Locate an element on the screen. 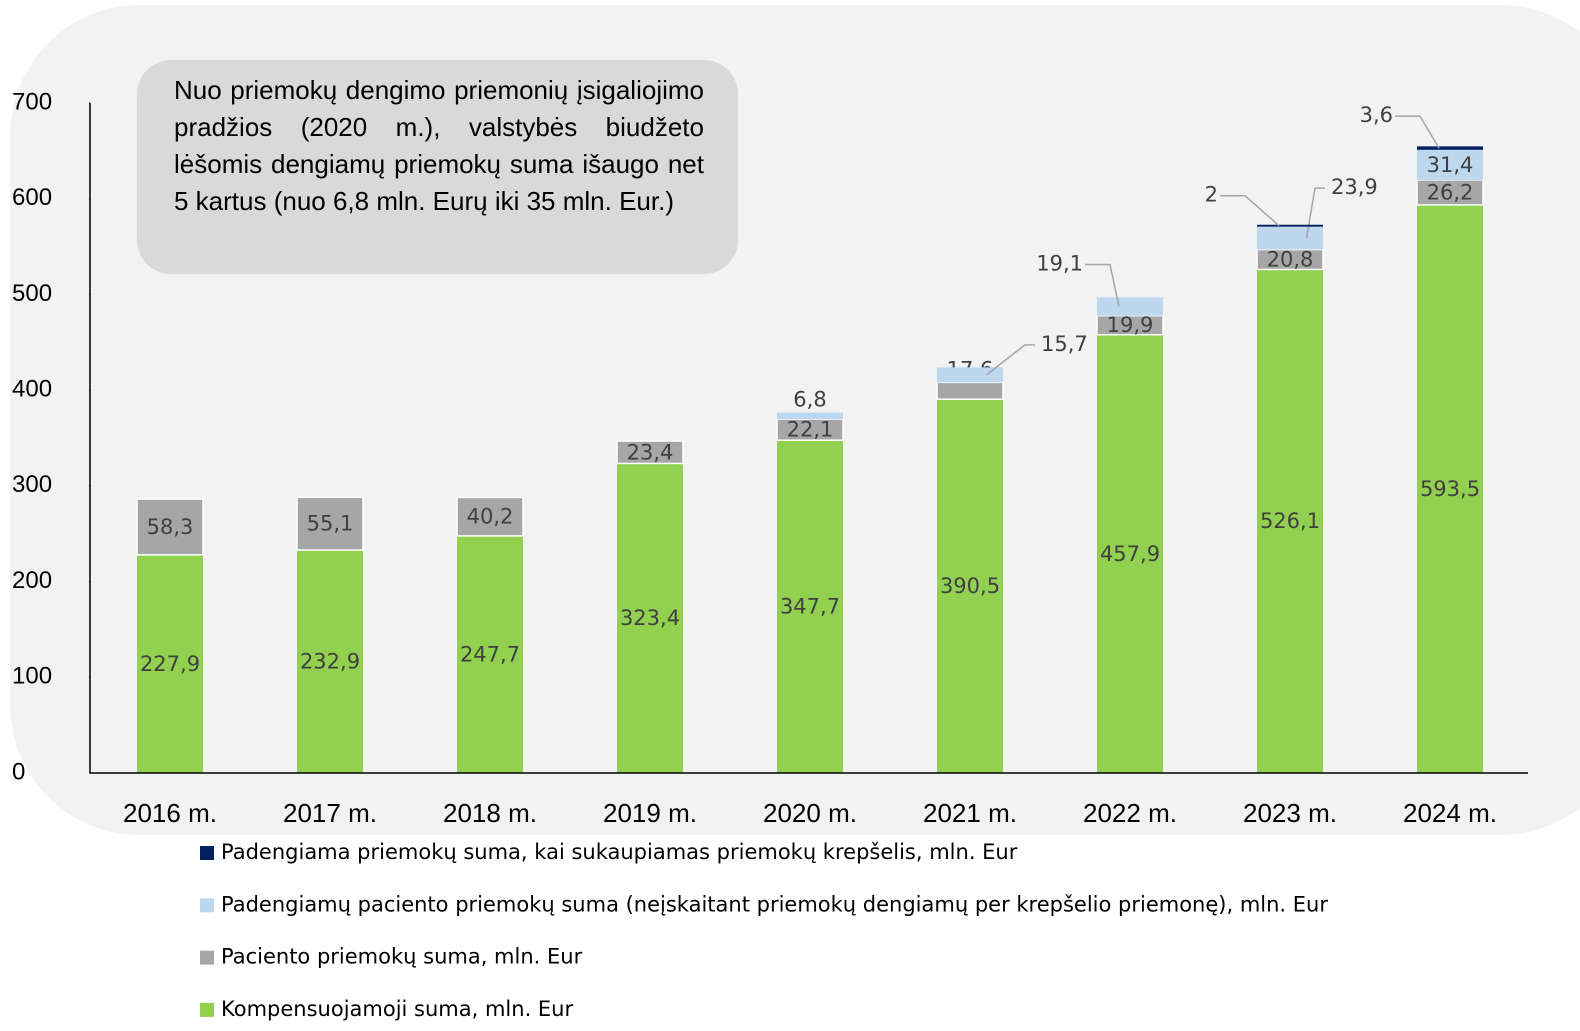 The height and width of the screenshot is (1031, 1580). x-tick-label: 2022 m. is located at coordinates (1130, 813).